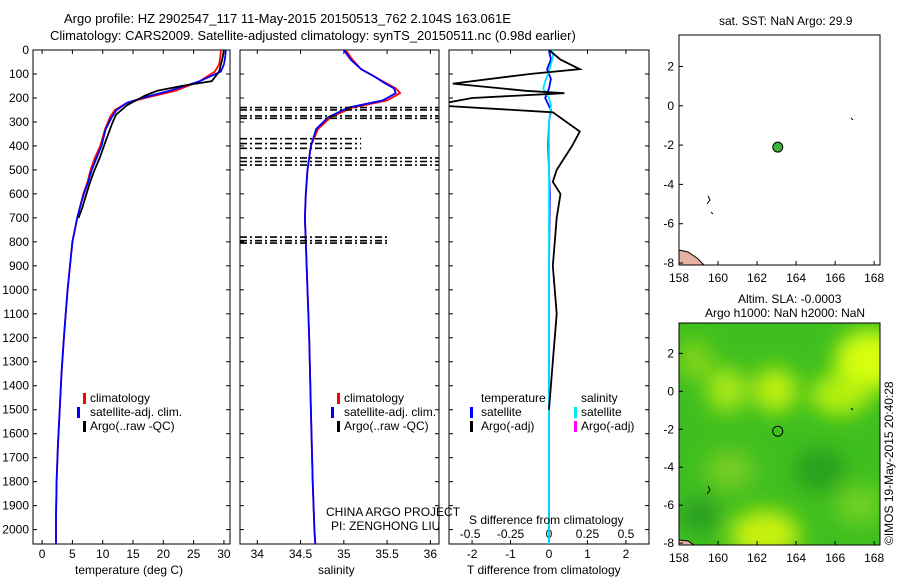 Image resolution: width=900 pixels, height=580 pixels. Describe the element at coordinates (25, 50) in the screenshot. I see `depth-tick-label: 0` at that location.